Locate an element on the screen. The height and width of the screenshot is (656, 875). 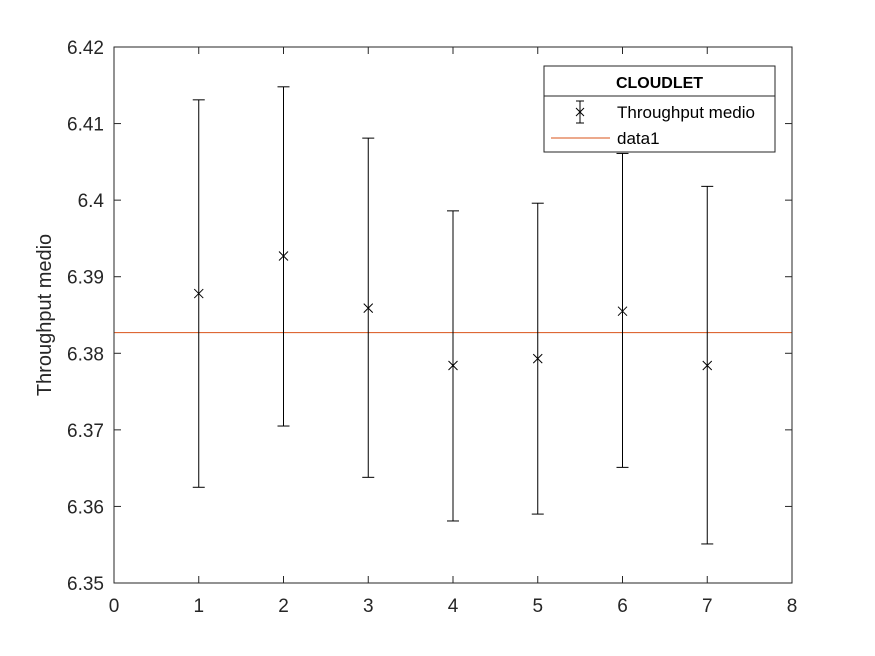
legend-icon-marker is located at coordinates (580, 112).